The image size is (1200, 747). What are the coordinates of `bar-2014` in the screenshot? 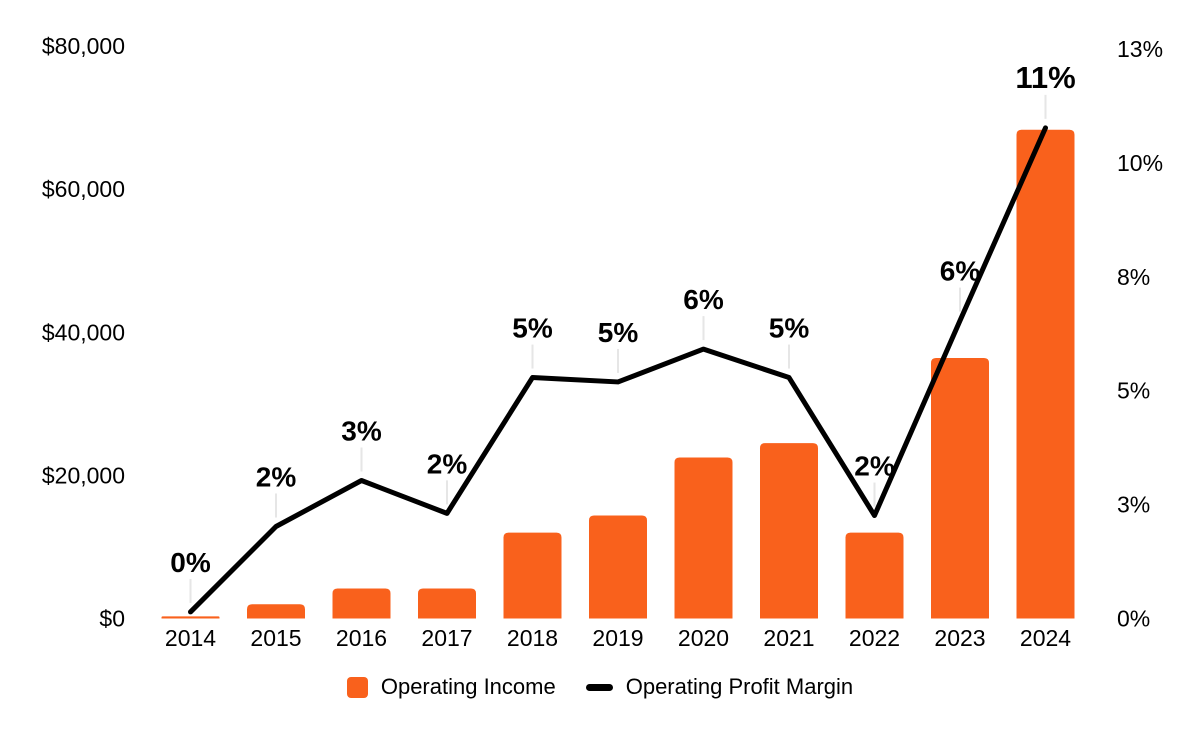 It's located at (190, 617).